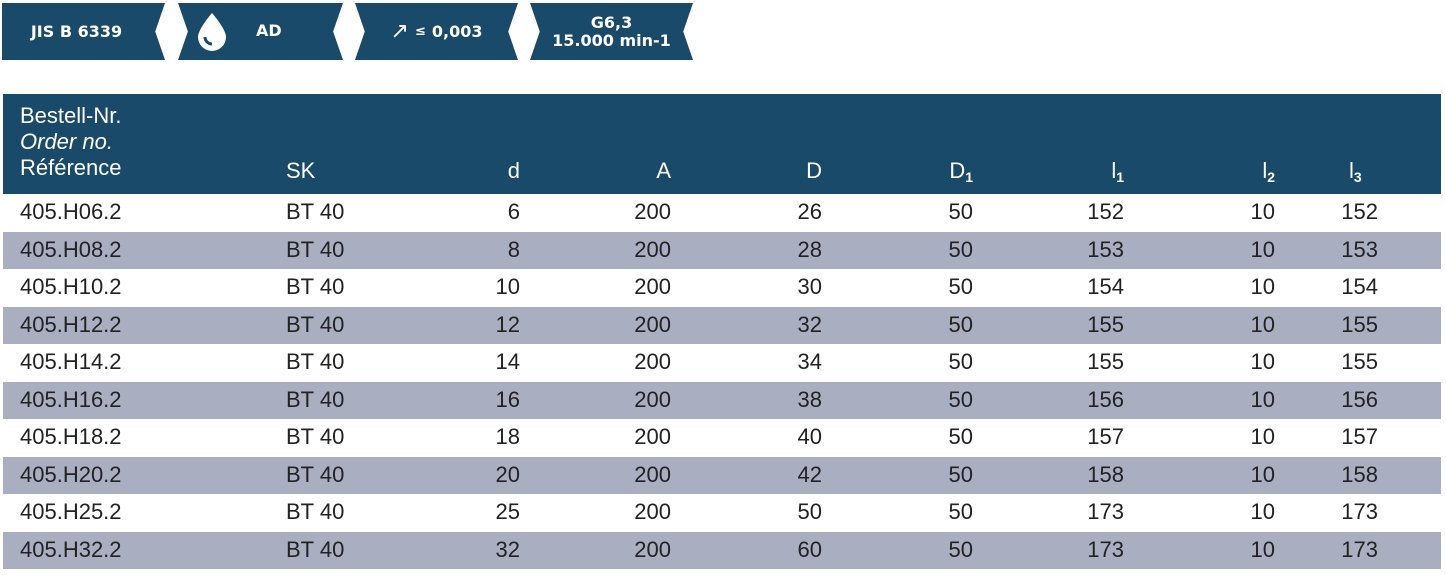 The image size is (1446, 575). I want to click on header-l3: l3, so click(1355, 171).